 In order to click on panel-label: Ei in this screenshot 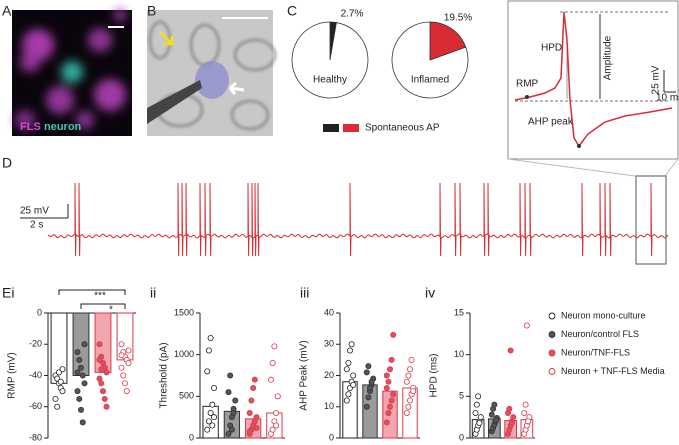, I will do `click(8, 293)`.